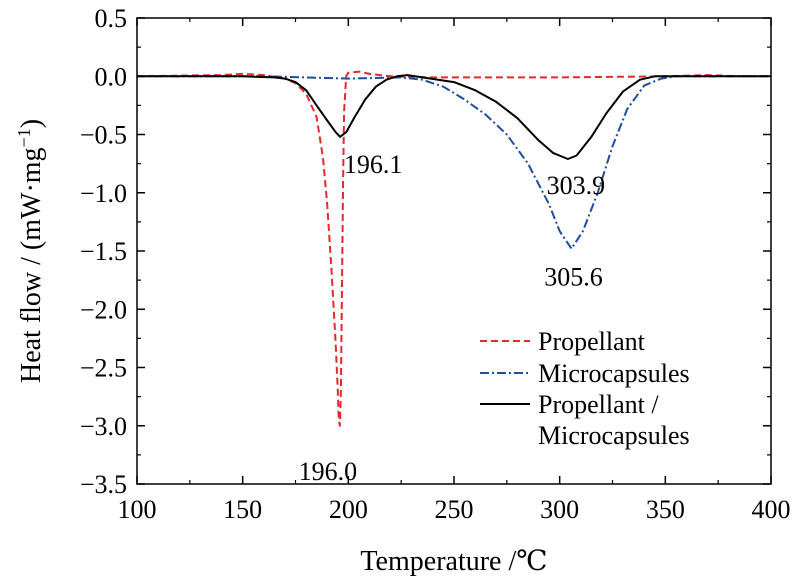 Image resolution: width=800 pixels, height=583 pixels. What do you see at coordinates (454, 509) in the screenshot?
I see `x-tick-label: 250` at bounding box center [454, 509].